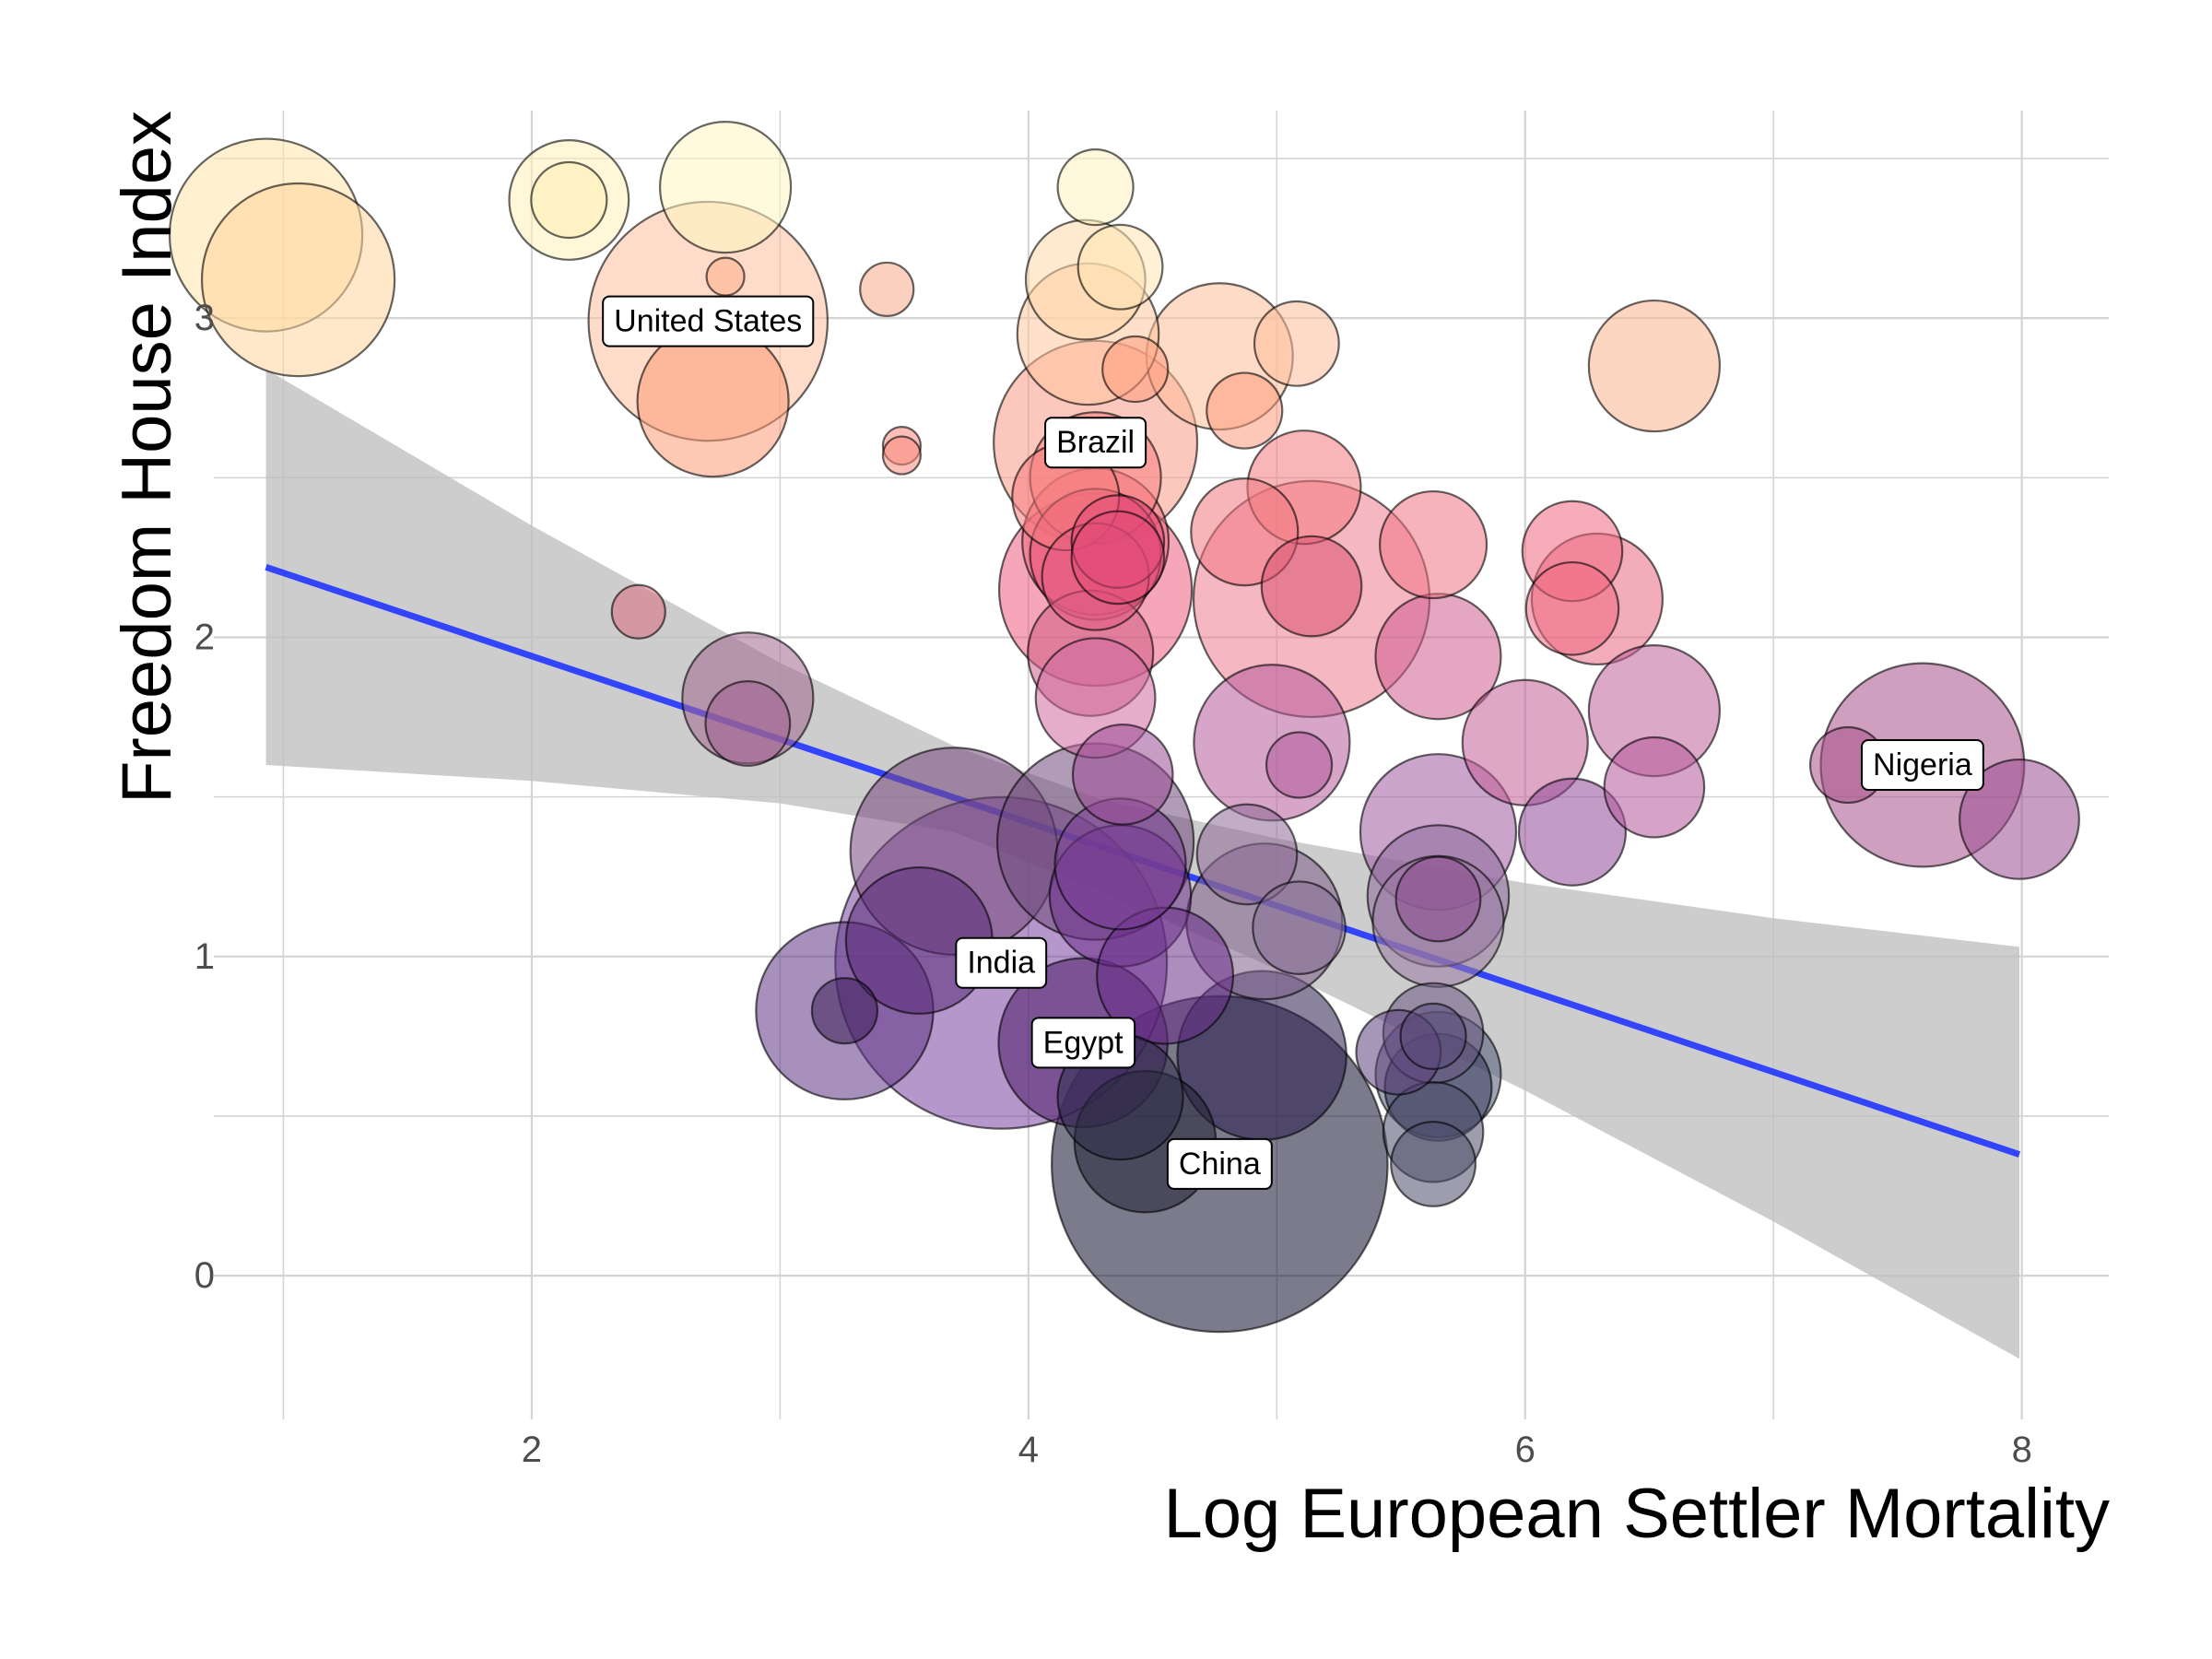  What do you see at coordinates (1028, 1450) in the screenshot?
I see `x-tick-label: 4` at bounding box center [1028, 1450].